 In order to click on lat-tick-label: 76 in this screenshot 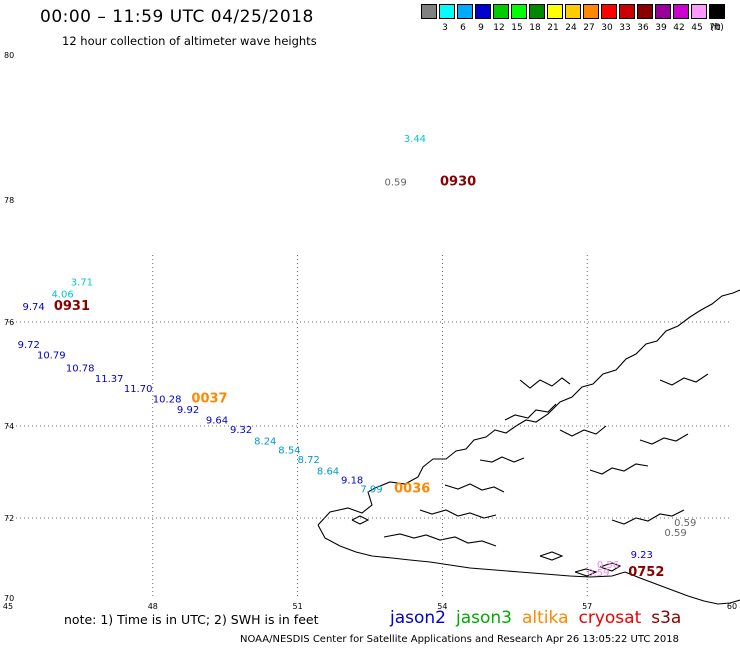, I will do `click(9, 322)`.